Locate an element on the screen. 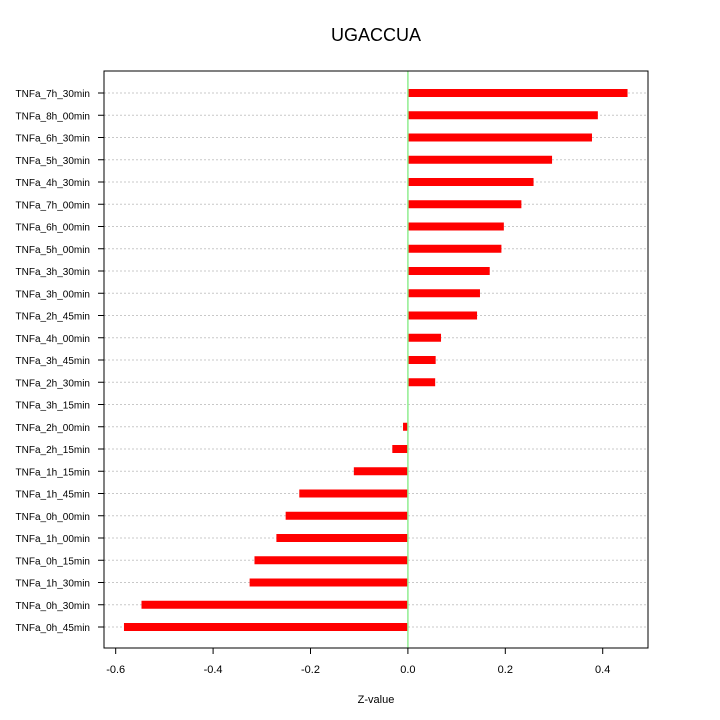 This screenshot has height=720, width=720. y-tick-label: TNFa_2h_15min is located at coordinates (53, 450).